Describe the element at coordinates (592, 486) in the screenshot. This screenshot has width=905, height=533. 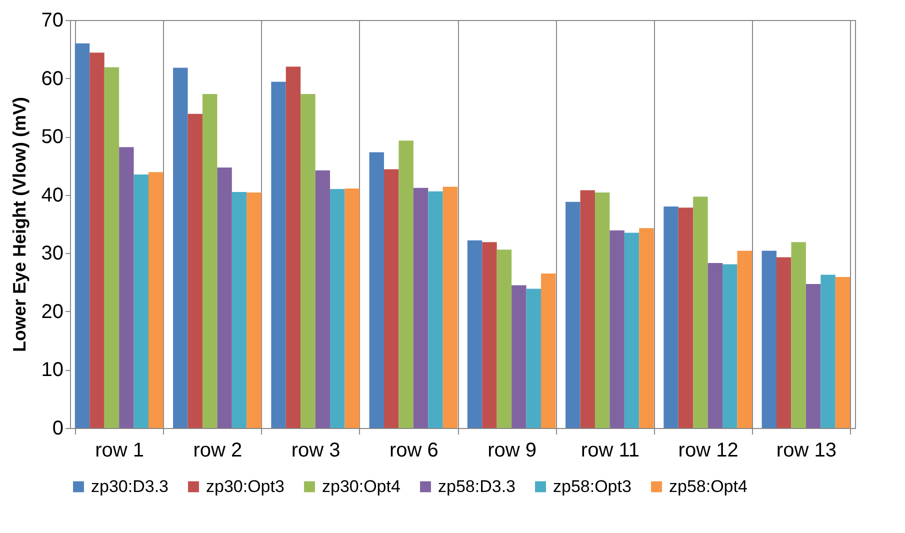
I see `legend-label: zp58:Opt3` at that location.